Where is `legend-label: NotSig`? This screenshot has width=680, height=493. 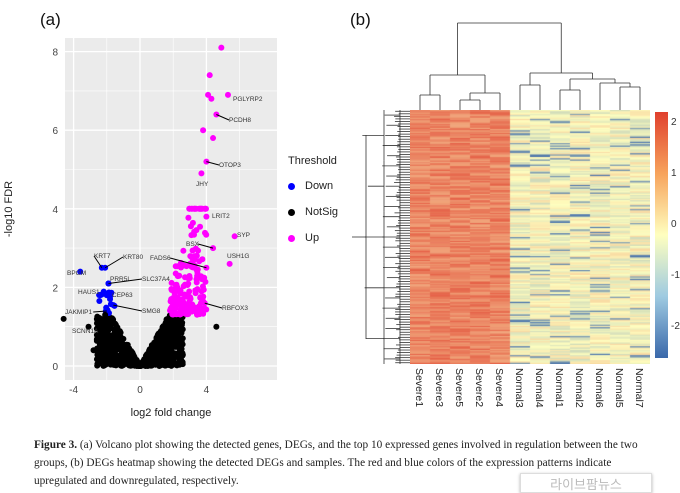 legend-label: NotSig is located at coordinates (322, 212).